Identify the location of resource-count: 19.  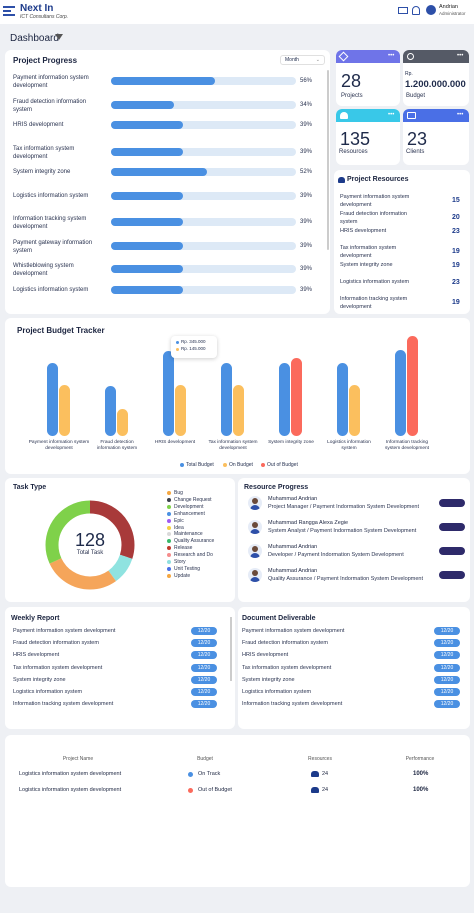
(456, 265).